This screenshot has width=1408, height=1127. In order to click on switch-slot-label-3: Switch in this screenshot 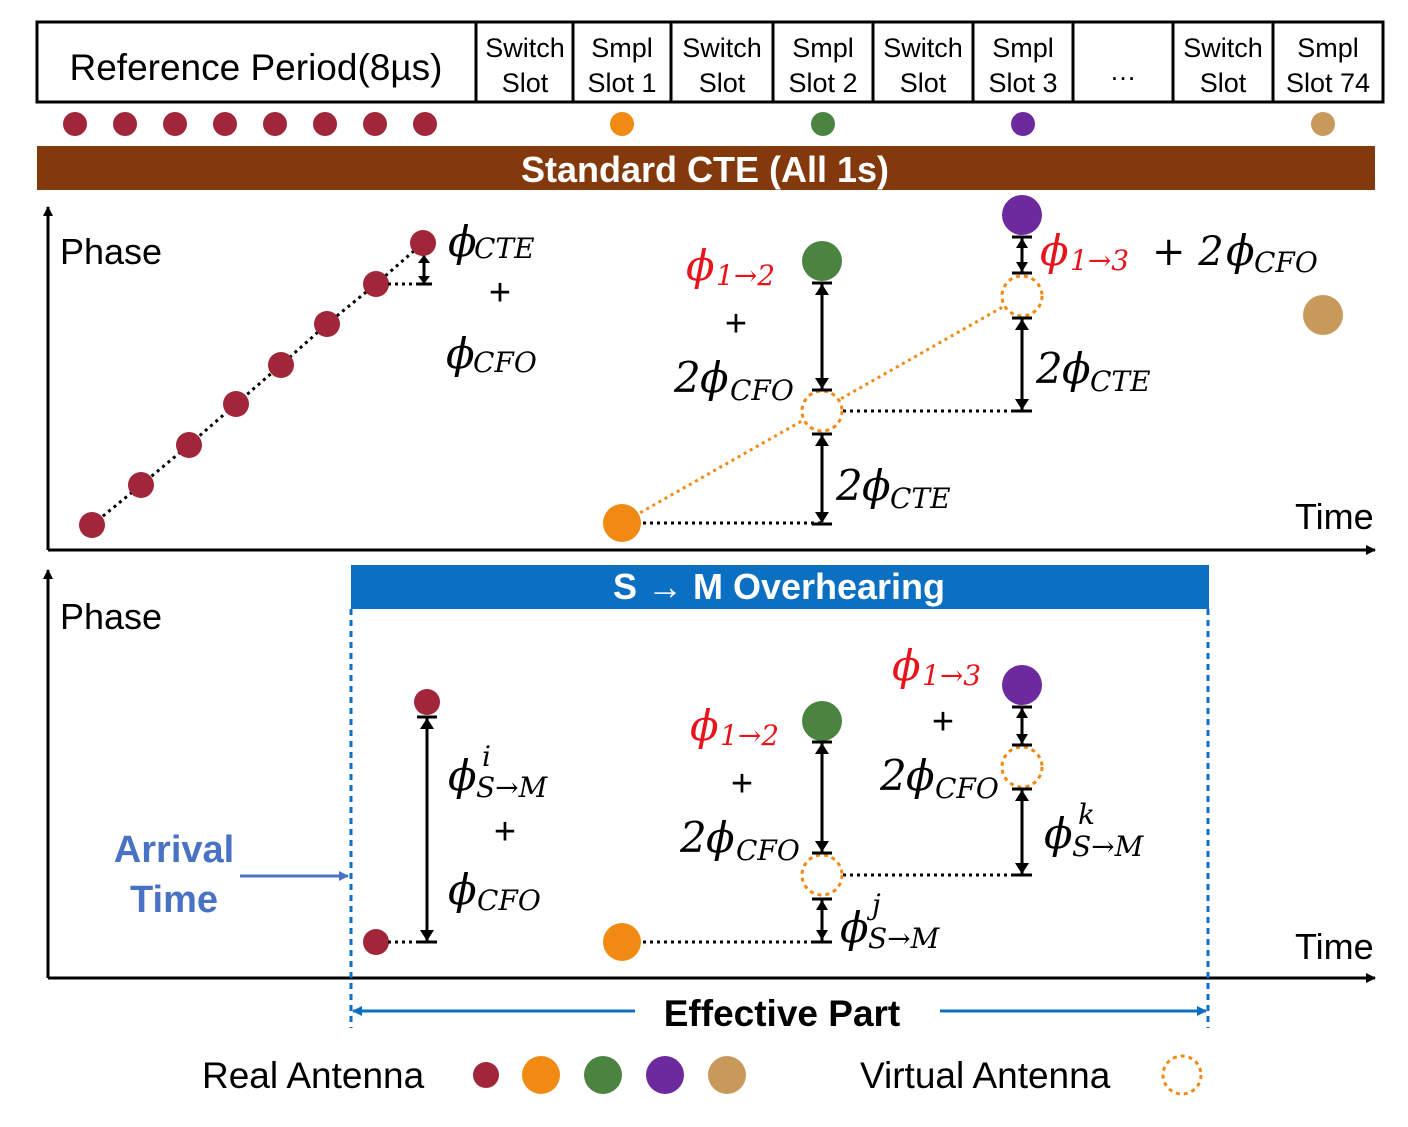, I will do `click(923, 48)`.